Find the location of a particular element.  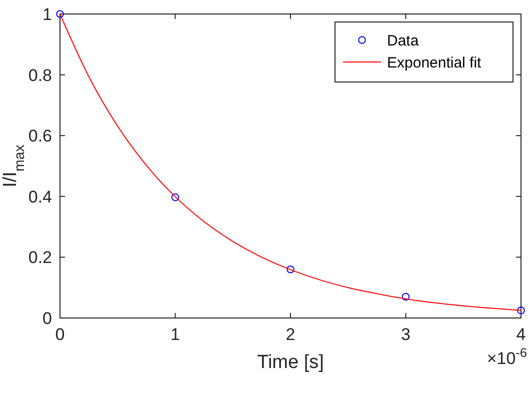

x-tick-label: 3 is located at coordinates (405, 334).